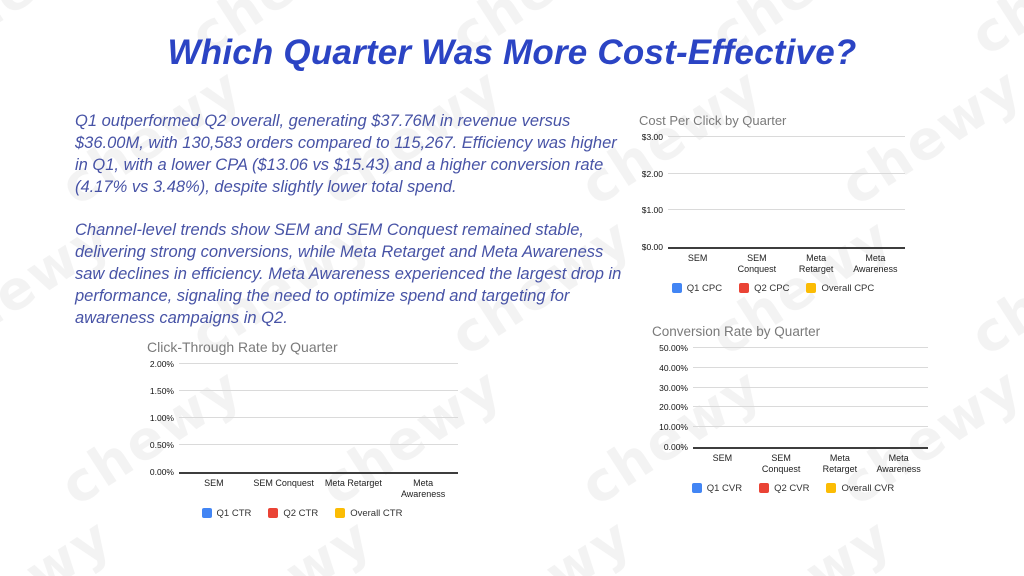 This screenshot has width=1024, height=576. I want to click on y-tick-label: 30.00%, so click(673, 387).